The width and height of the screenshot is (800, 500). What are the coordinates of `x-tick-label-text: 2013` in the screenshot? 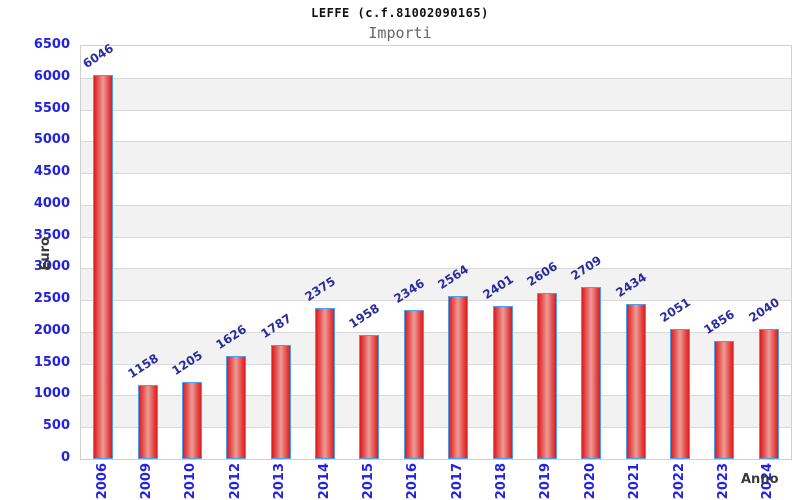 It's located at (280, 481).